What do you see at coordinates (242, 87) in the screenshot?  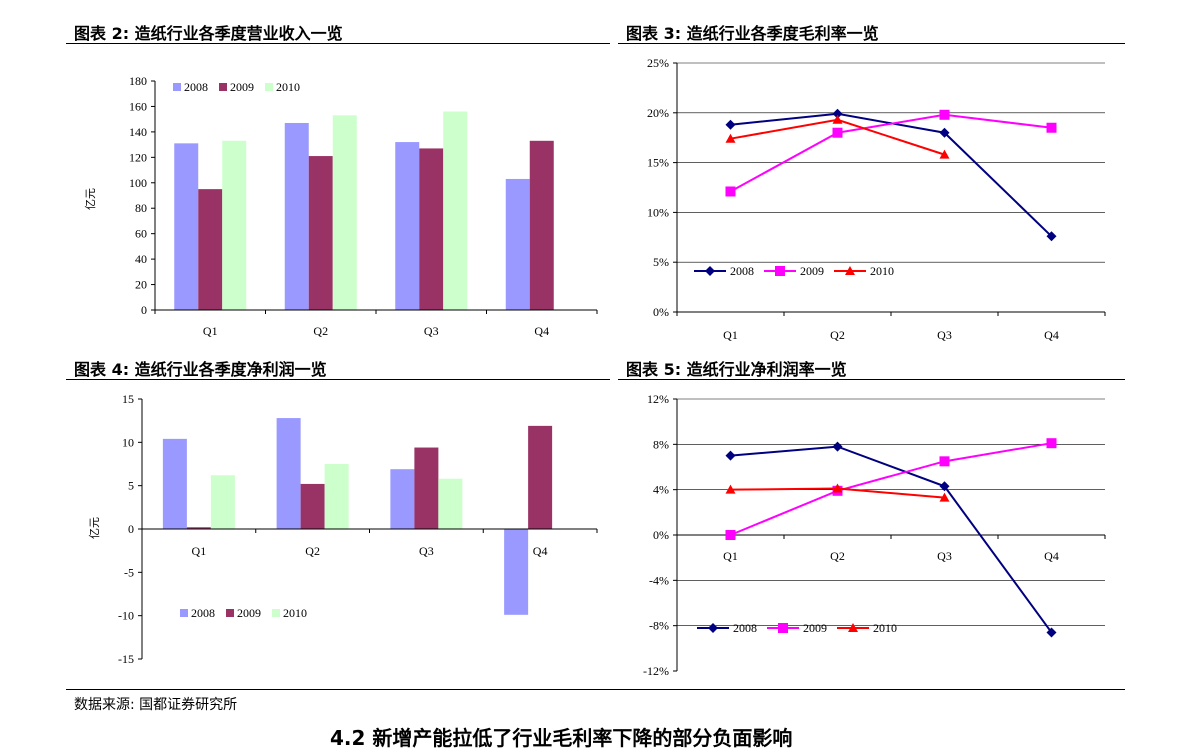 I see `revenue-legend-label-2009: 2009` at bounding box center [242, 87].